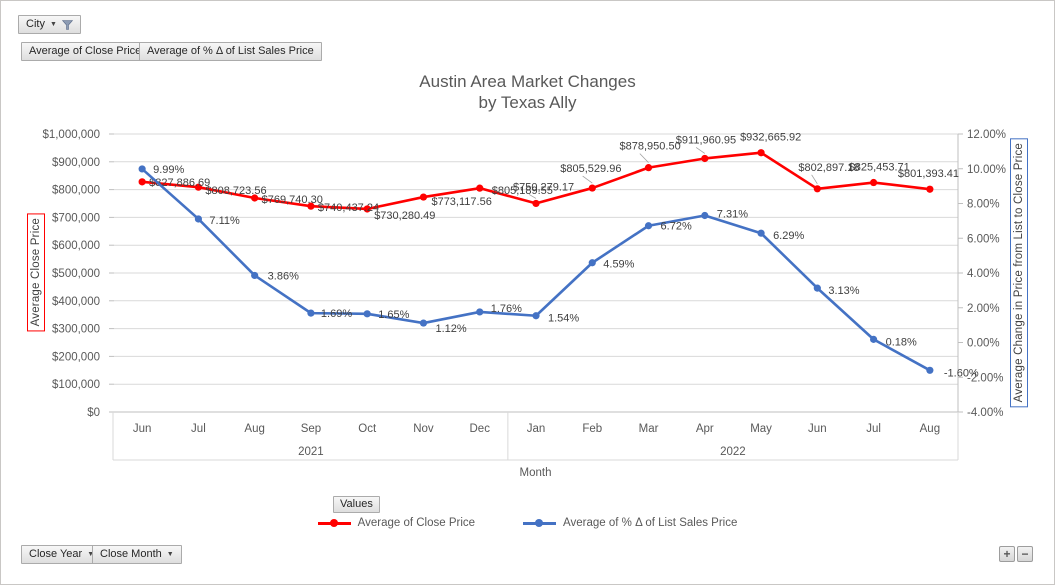 Image resolution: width=1055 pixels, height=585 pixels. I want to click on zoom-out-button: −, so click(1025, 554).